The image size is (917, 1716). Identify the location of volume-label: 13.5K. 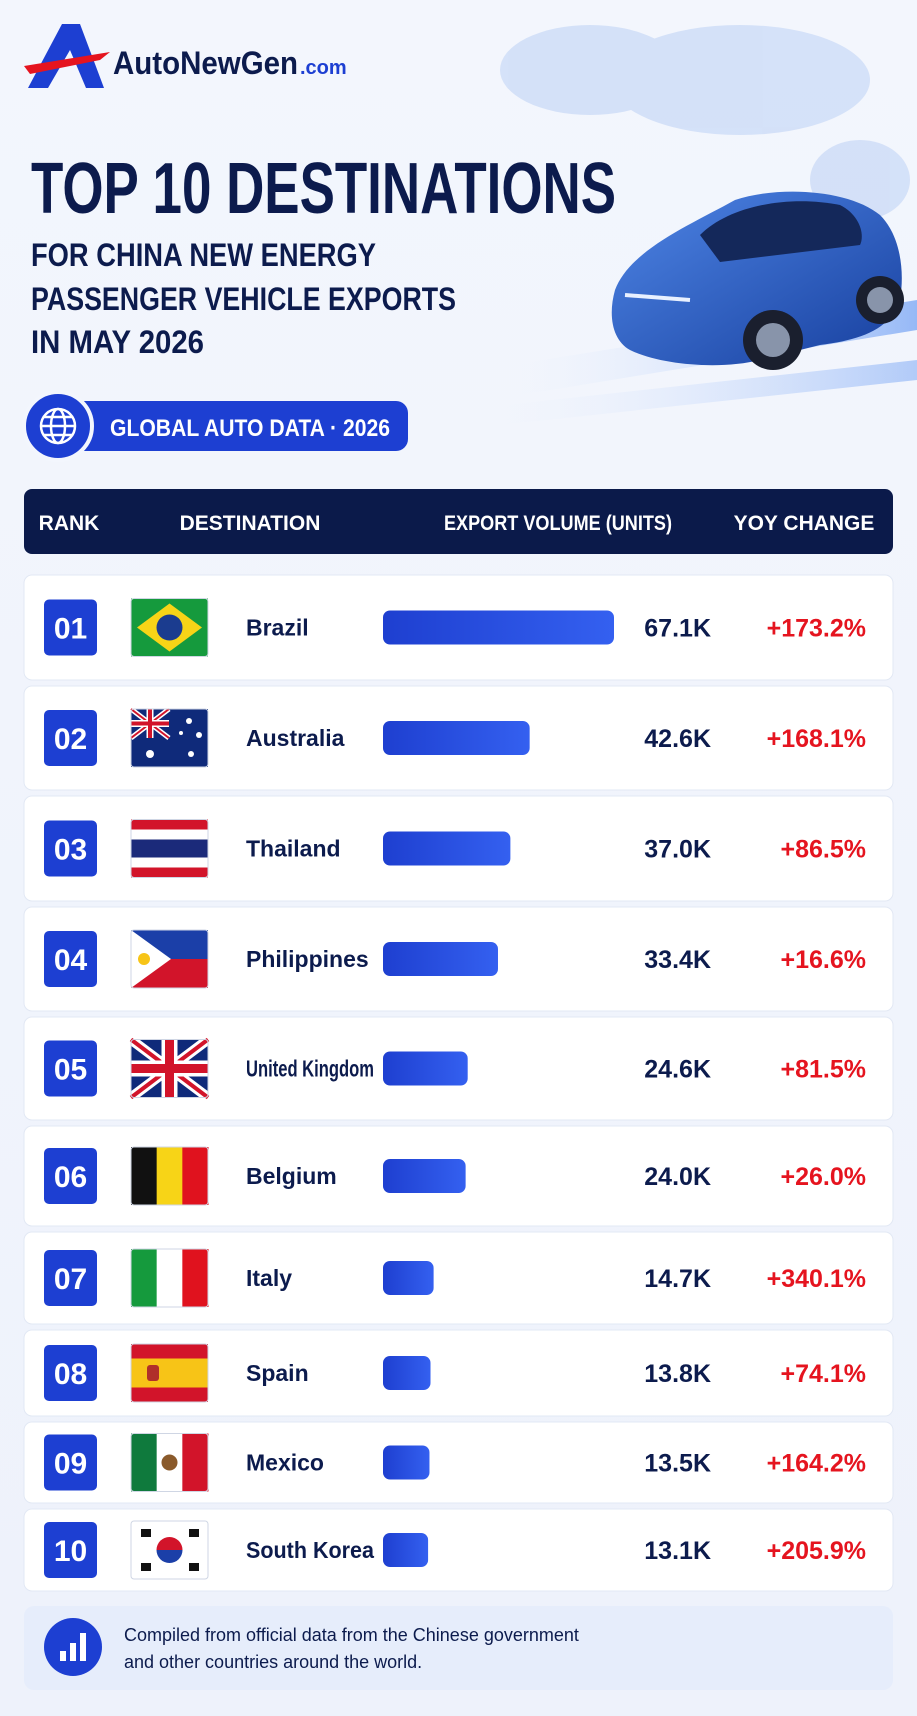
(677, 1464).